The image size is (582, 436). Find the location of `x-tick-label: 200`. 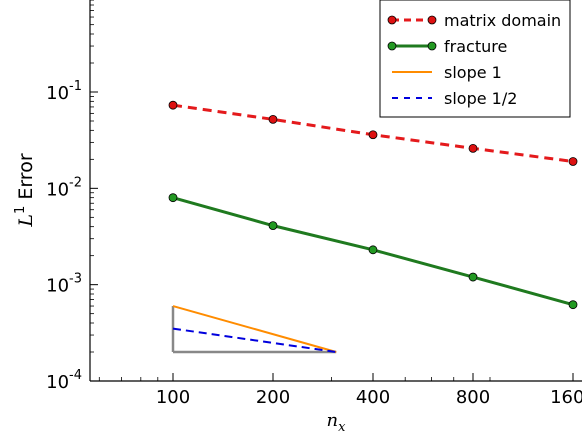

x-tick-label: 200 is located at coordinates (273, 397).